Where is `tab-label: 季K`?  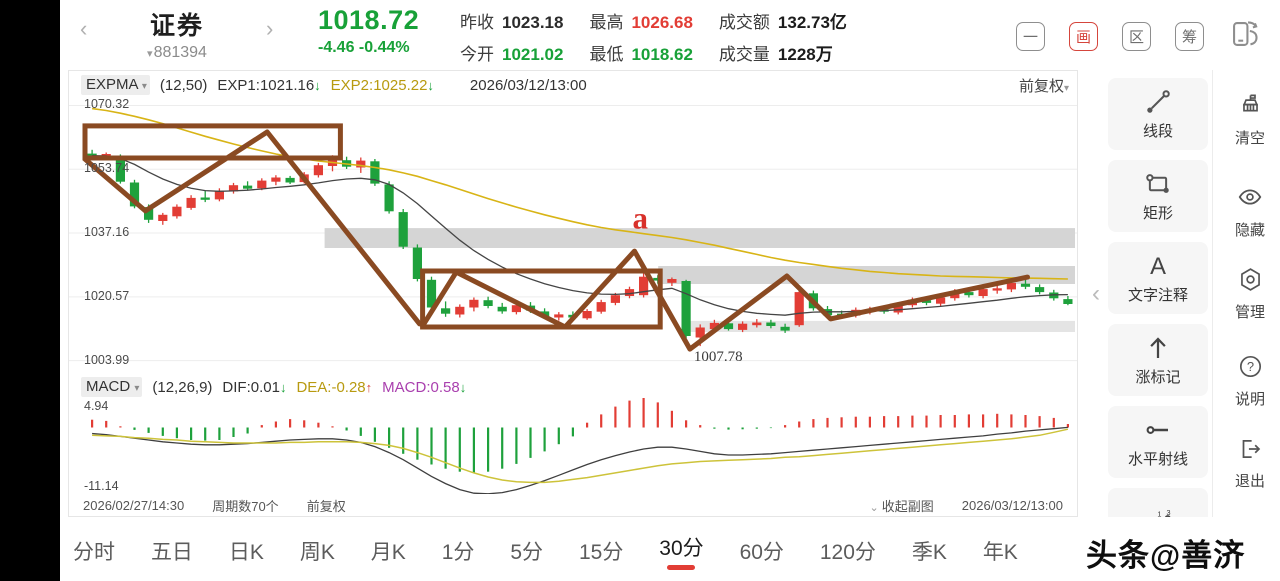 tab-label: 季K is located at coordinates (929, 552).